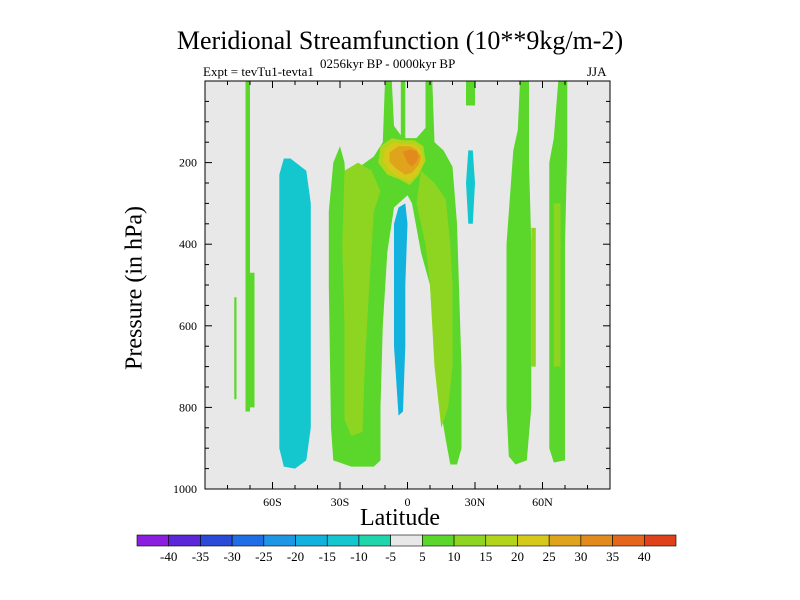 This screenshot has width=800, height=600. What do you see at coordinates (295, 556) in the screenshot?
I see `colorbar-label: -20` at bounding box center [295, 556].